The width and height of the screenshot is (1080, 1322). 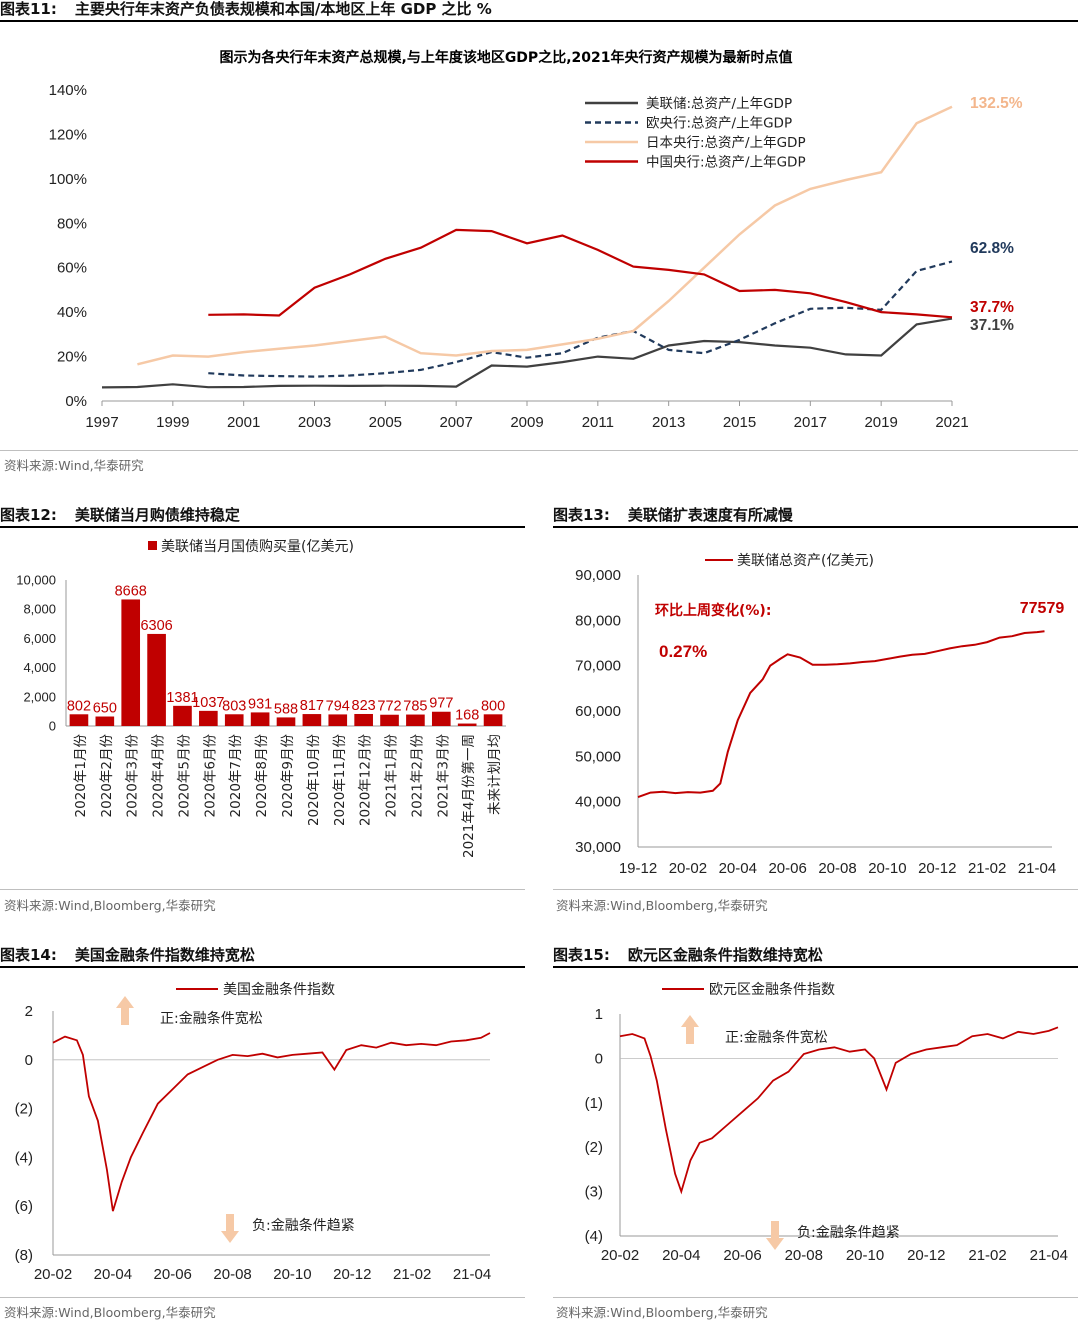 What do you see at coordinates (243, 422) in the screenshot?
I see `fig11-x-tick: 2001` at bounding box center [243, 422].